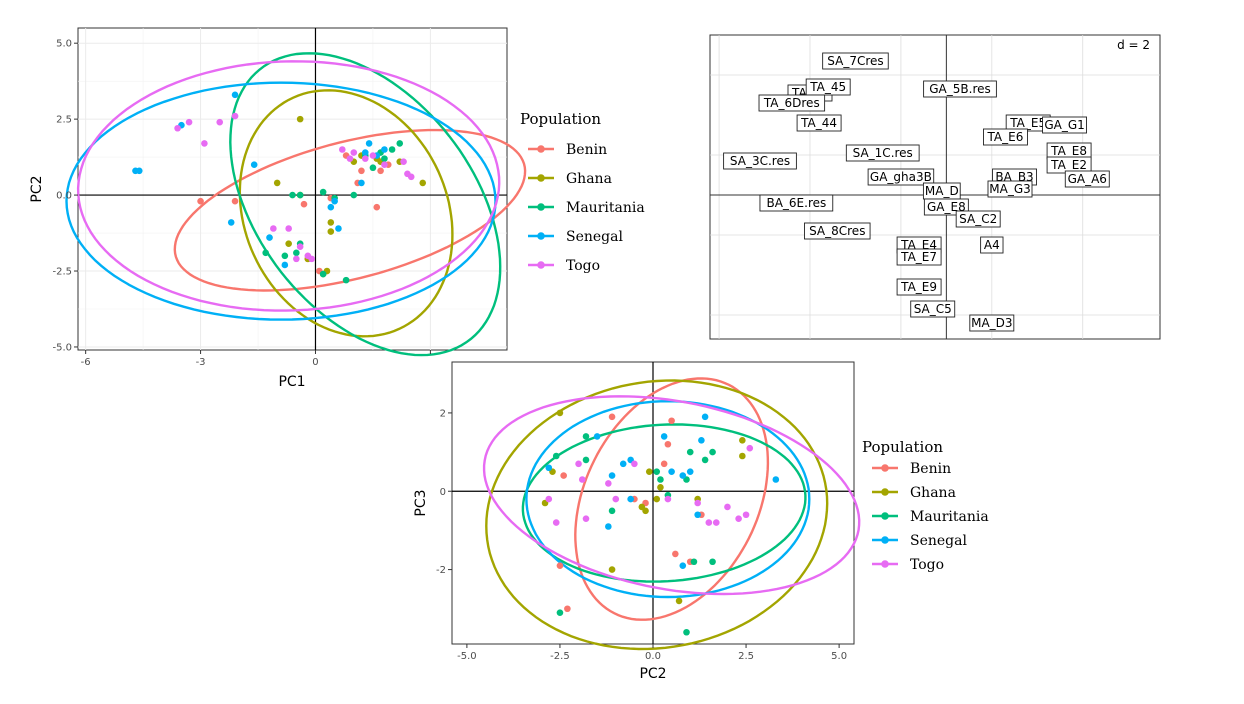 This screenshot has width=1244, height=704. I want to click on biplot-label-ga-g1: GA_G1, so click(1064, 125).